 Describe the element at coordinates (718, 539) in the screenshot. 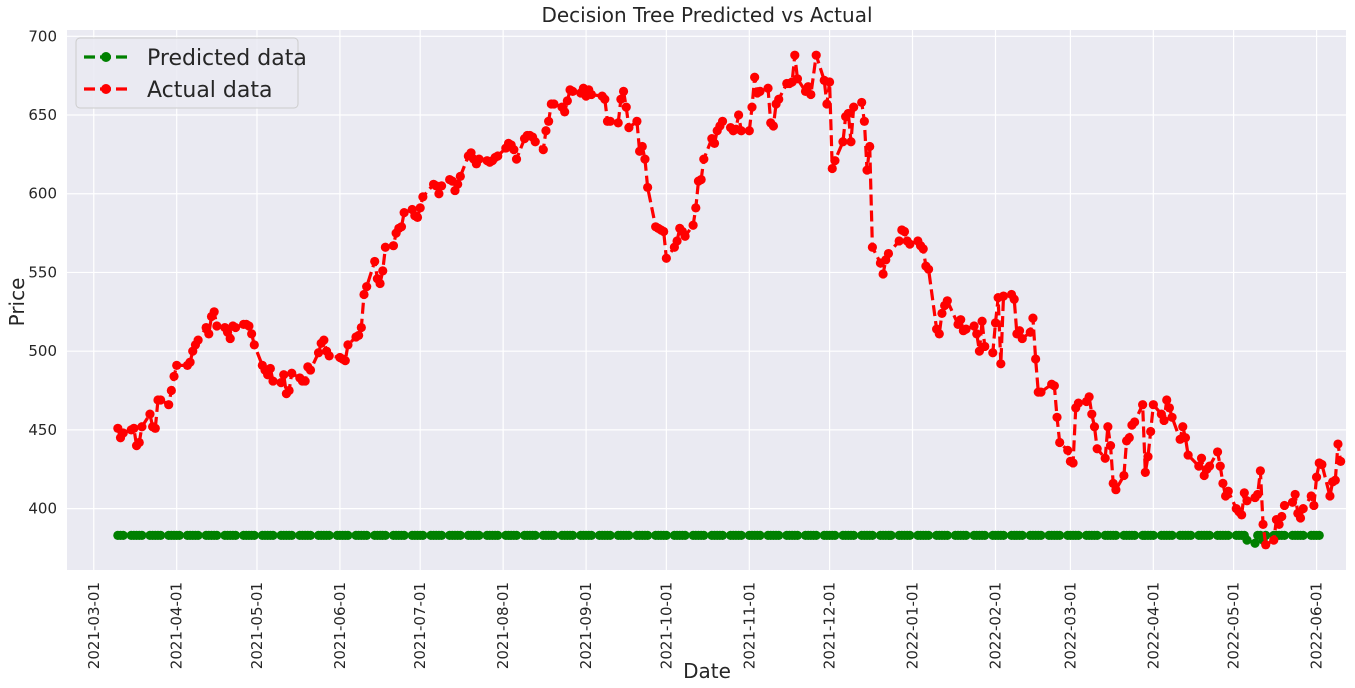

I see `predicted-series` at that location.